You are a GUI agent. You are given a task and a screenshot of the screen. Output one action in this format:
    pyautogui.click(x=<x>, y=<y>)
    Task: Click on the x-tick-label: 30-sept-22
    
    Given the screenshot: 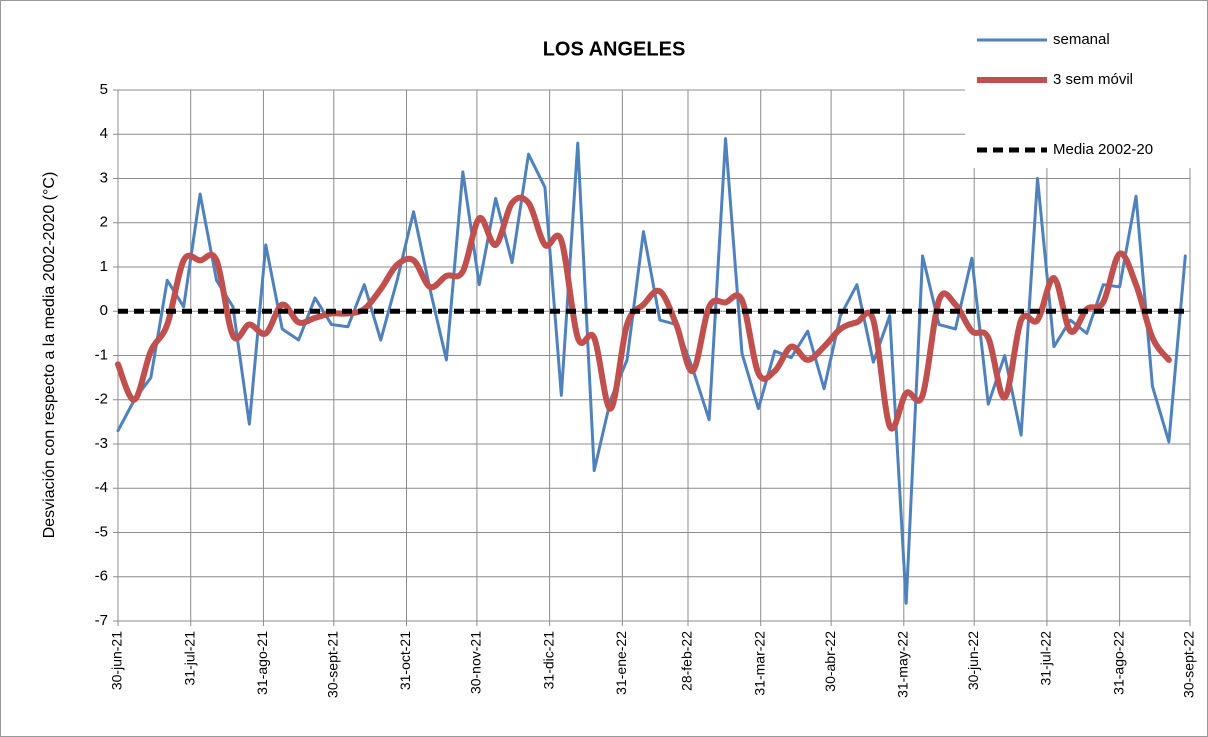 What is the action you would take?
    pyautogui.click(x=1189, y=664)
    